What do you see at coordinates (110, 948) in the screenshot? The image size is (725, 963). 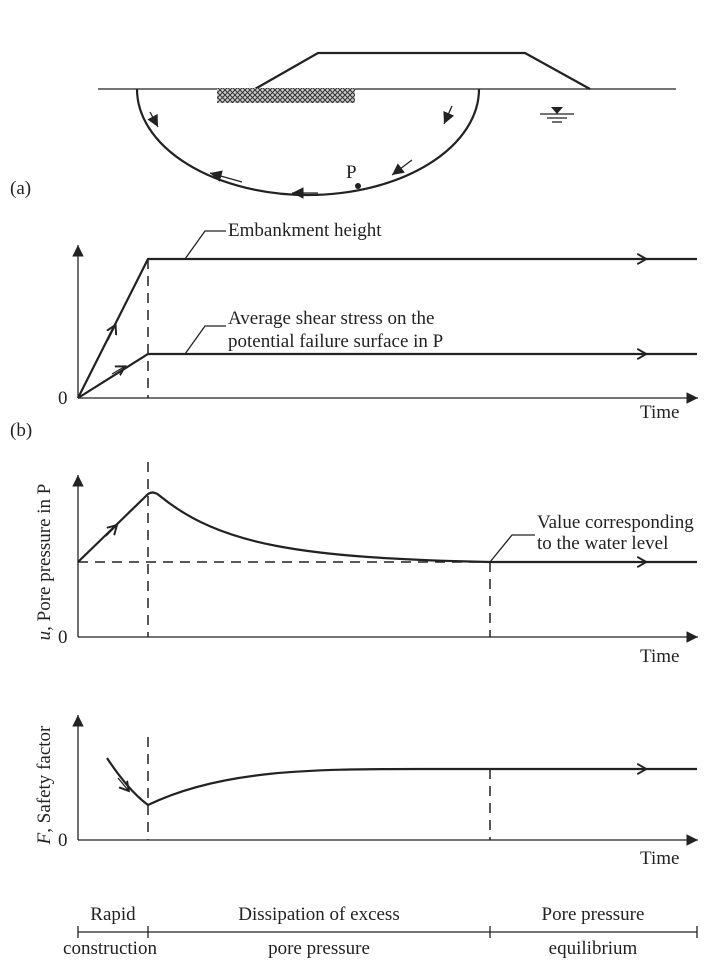 I see `phase-label: construction` at bounding box center [110, 948].